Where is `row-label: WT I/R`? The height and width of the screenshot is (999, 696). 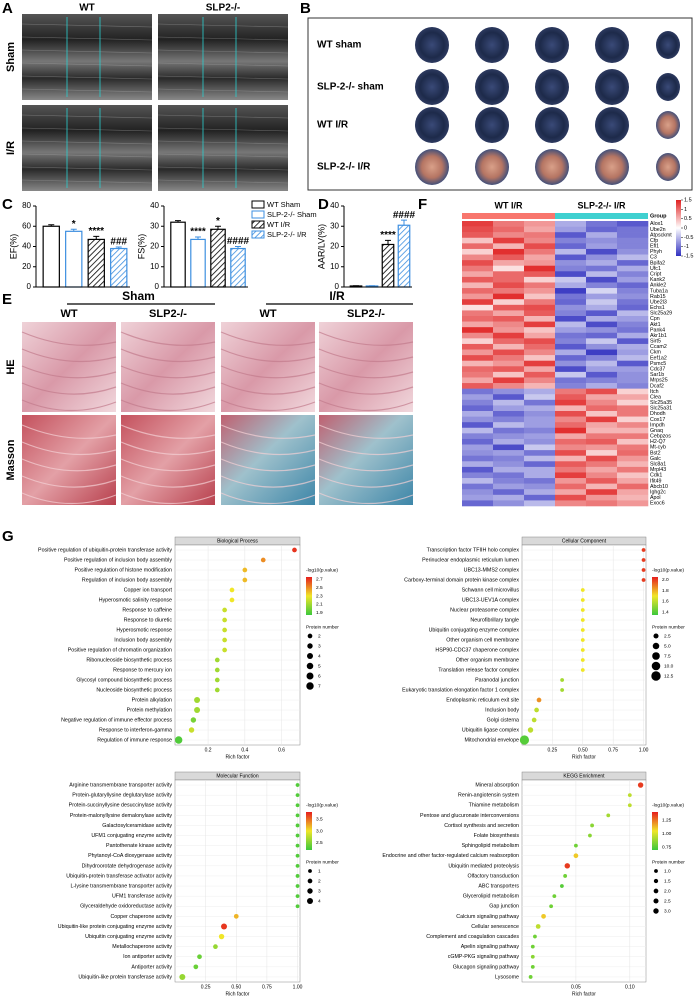 row-label: WT I/R is located at coordinates (333, 125).